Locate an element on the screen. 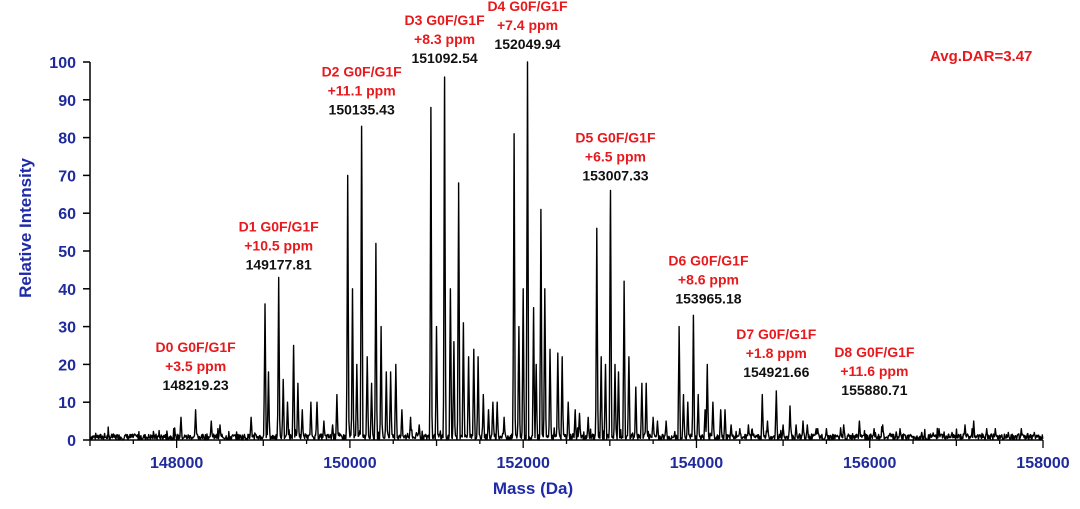 The image size is (1080, 509). y-tick-label: 100 is located at coordinates (62, 63).